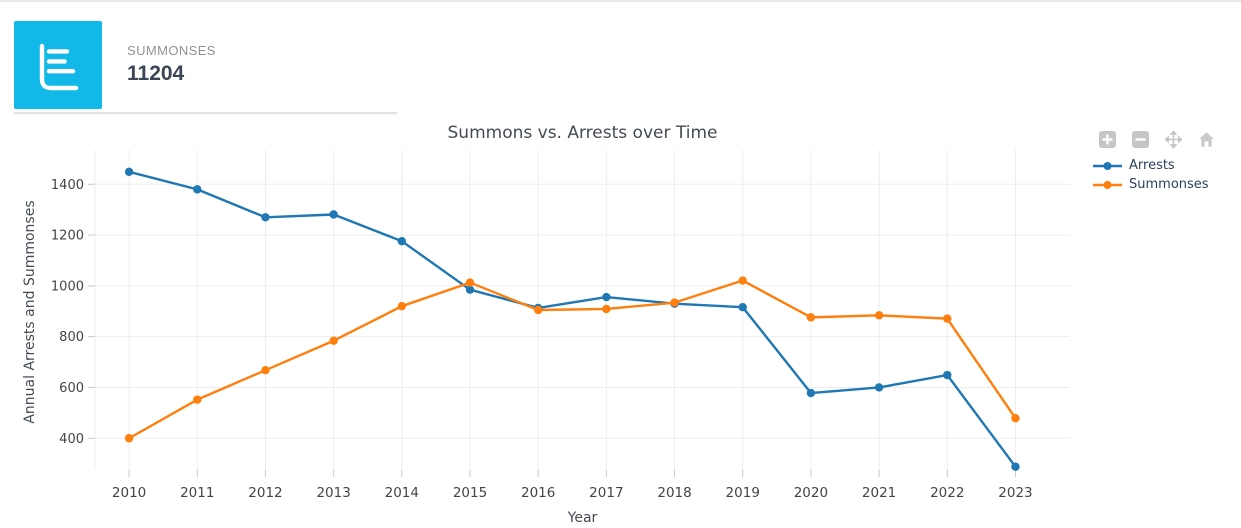 The image size is (1241, 528). I want to click on plus-icon, so click(1107, 139).